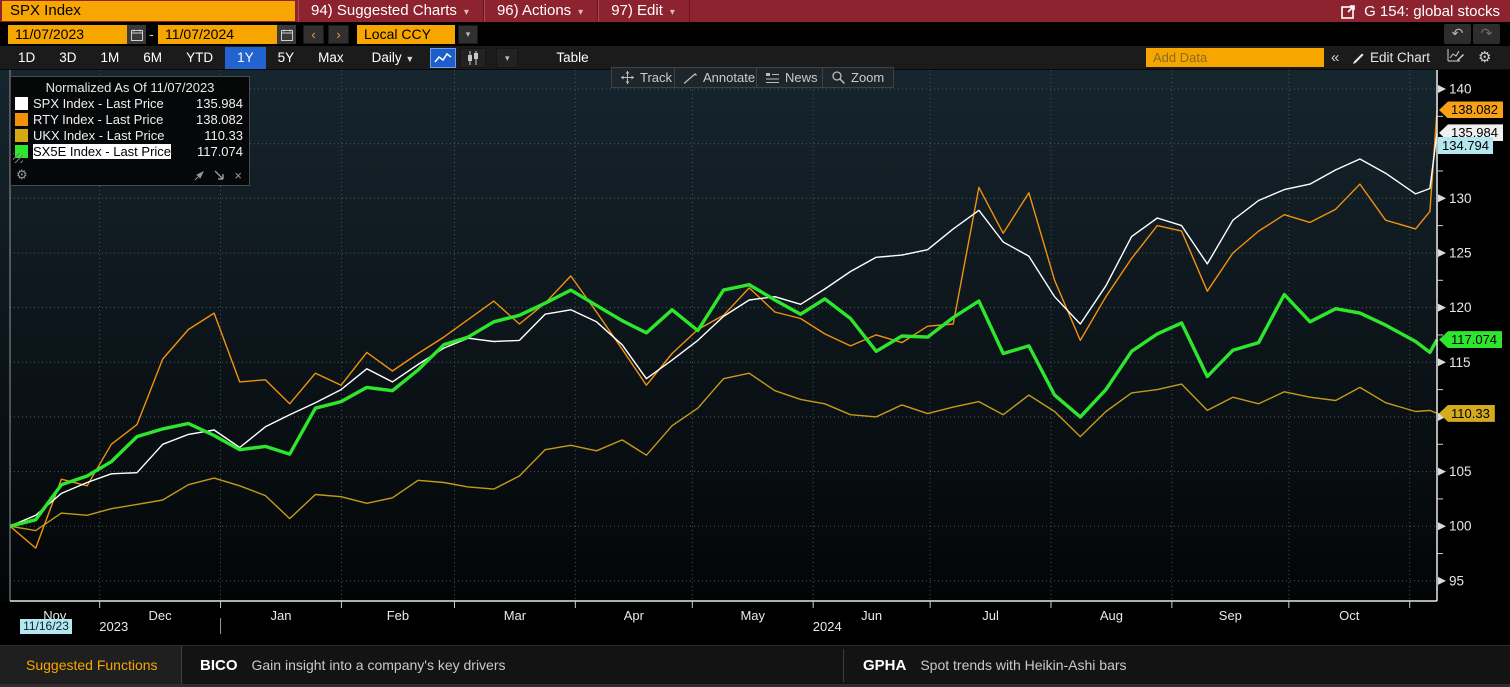  What do you see at coordinates (871, 615) in the screenshot?
I see `svg-text: Jun` at bounding box center [871, 615].